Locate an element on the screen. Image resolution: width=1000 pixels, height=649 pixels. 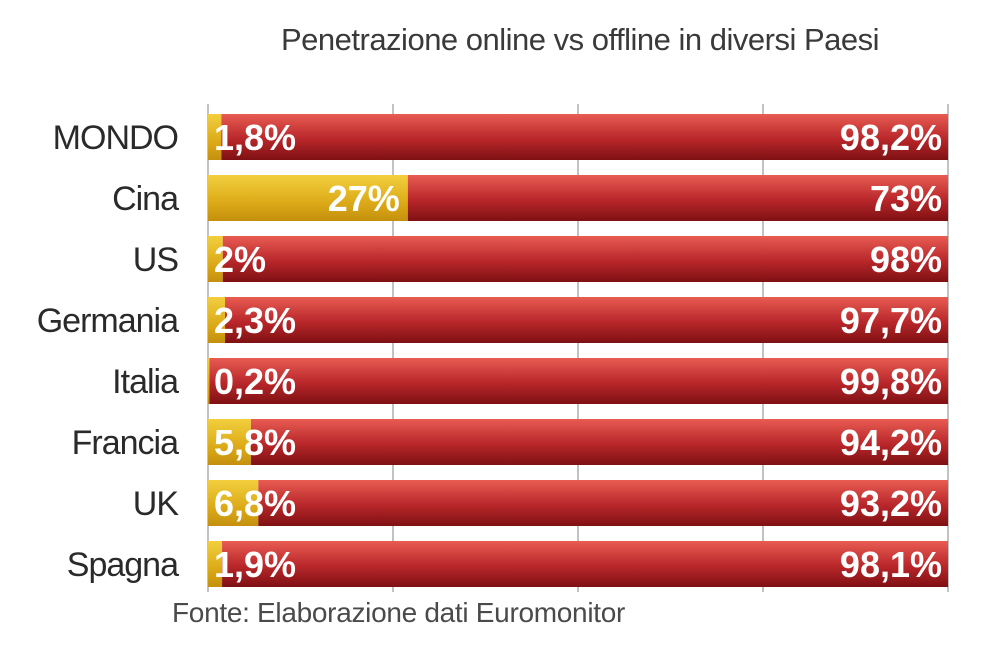
value-label-offline: 94,2% is located at coordinates (891, 442).